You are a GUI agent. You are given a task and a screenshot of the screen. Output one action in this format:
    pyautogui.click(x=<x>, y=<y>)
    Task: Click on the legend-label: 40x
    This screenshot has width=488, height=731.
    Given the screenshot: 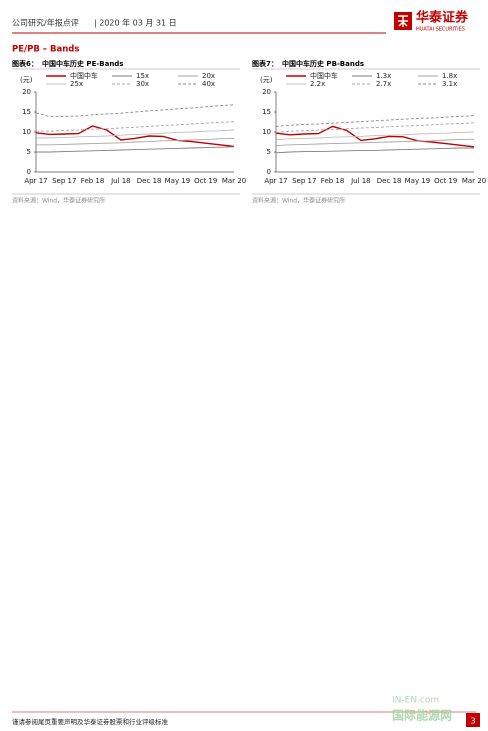 What is the action you would take?
    pyautogui.click(x=208, y=84)
    